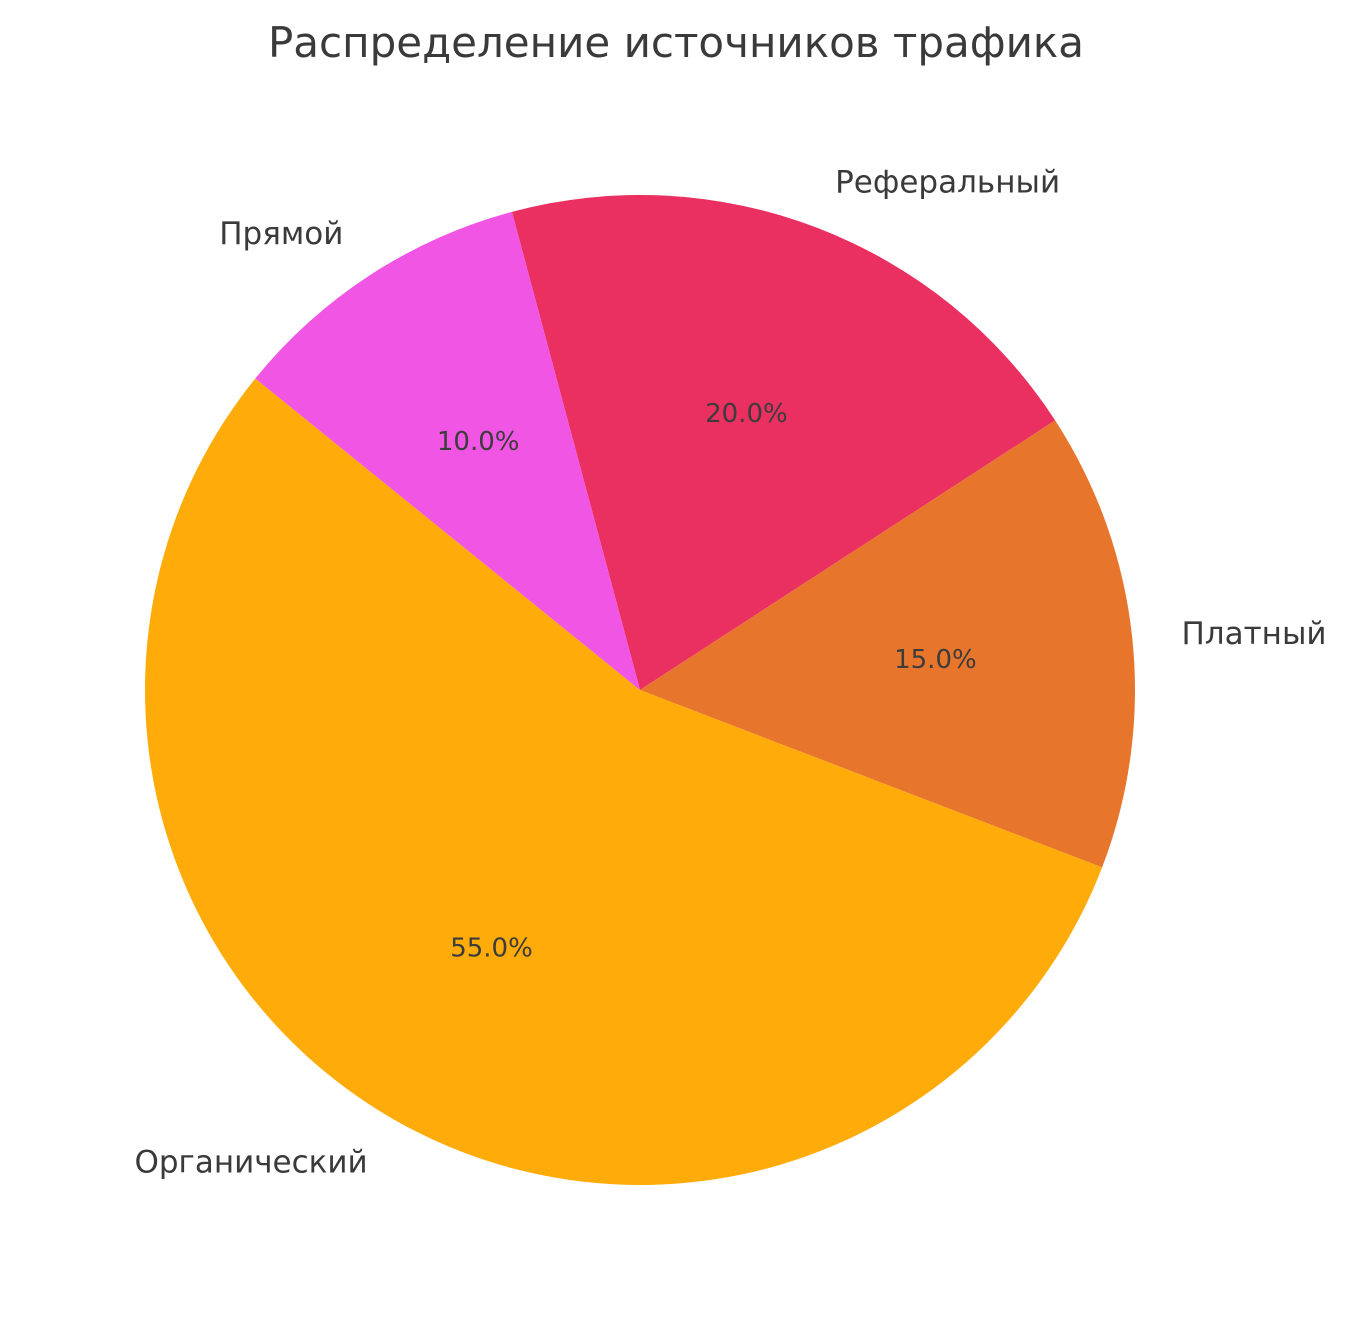 Image resolution: width=1352 pixels, height=1322 pixels. What do you see at coordinates (746, 414) in the screenshot?
I see `pct-label-0: 20.0%` at bounding box center [746, 414].